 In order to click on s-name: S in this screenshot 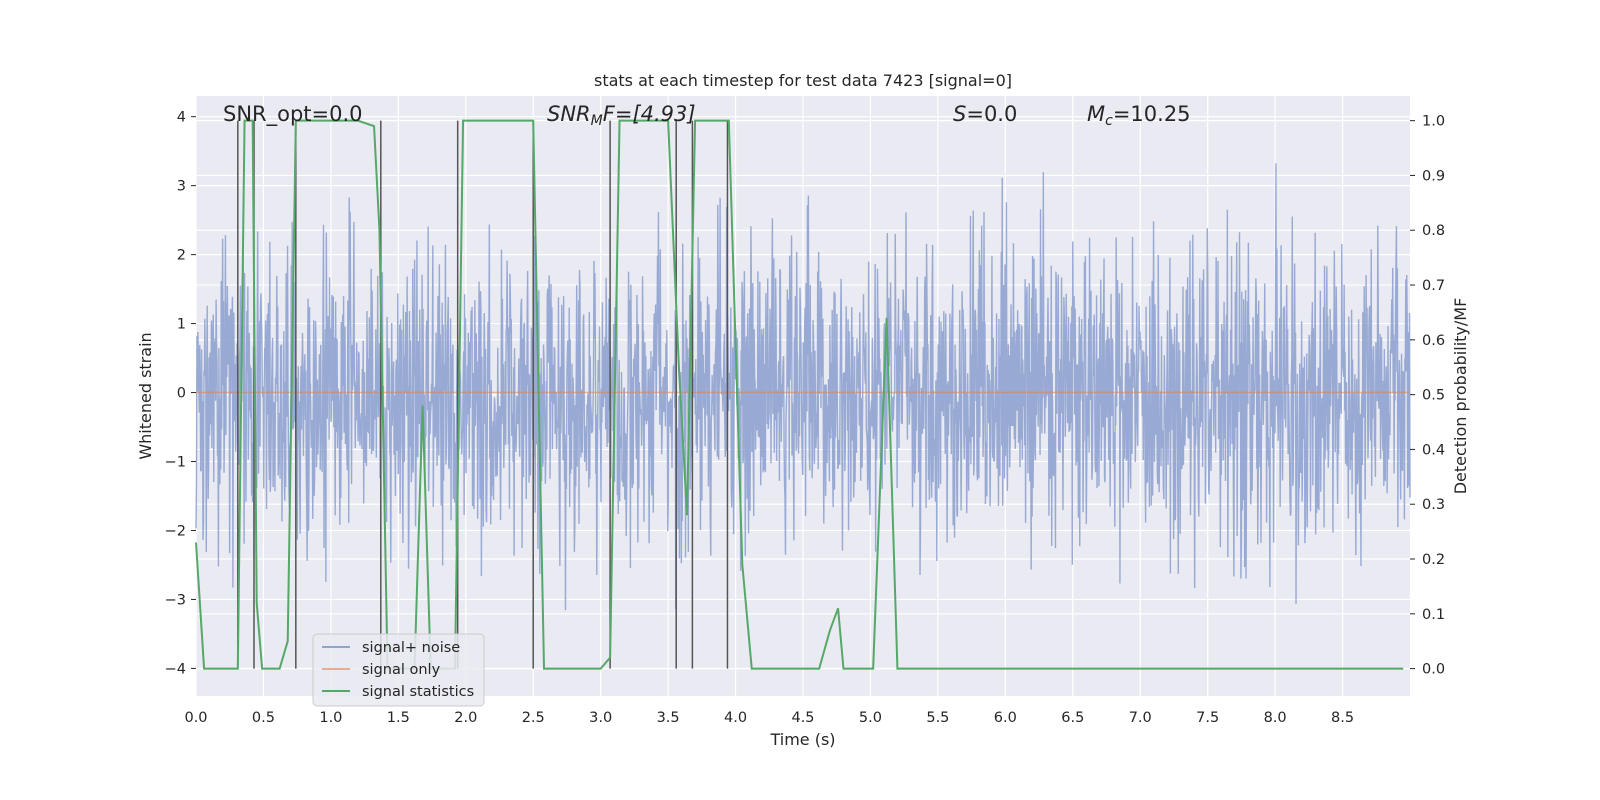, I will do `click(959, 114)`.